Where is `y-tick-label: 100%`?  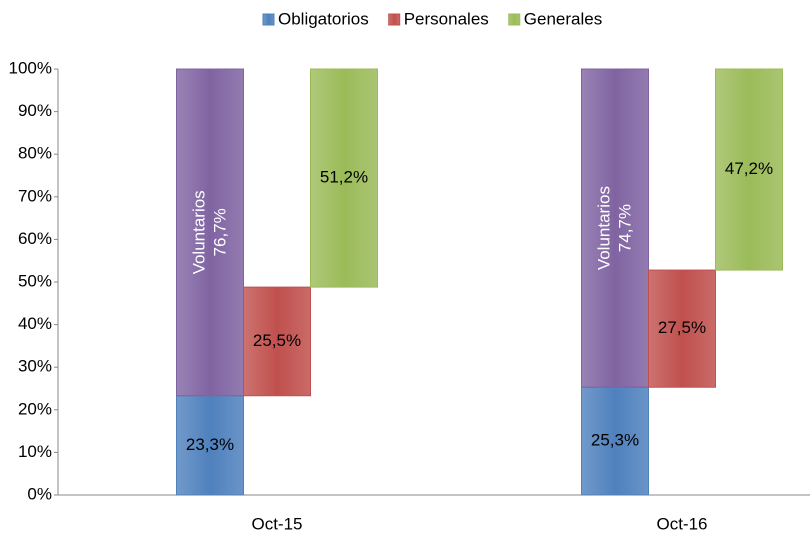
y-tick-label: 100% is located at coordinates (30, 67).